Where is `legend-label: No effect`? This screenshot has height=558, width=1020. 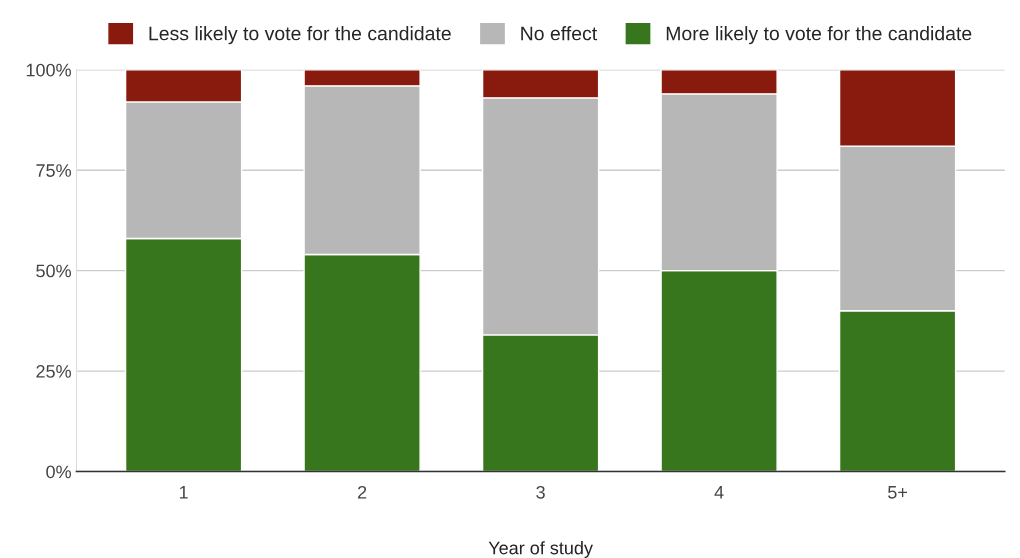 legend-label: No effect is located at coordinates (559, 33).